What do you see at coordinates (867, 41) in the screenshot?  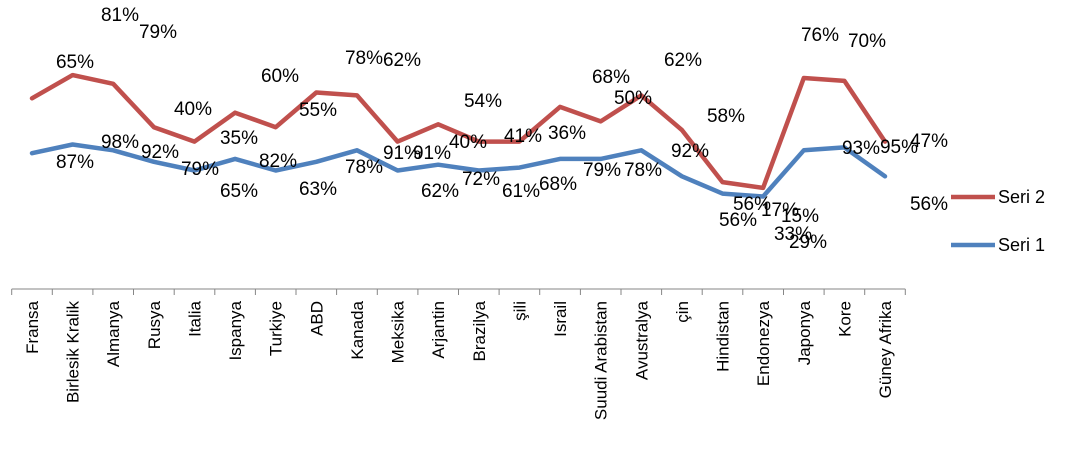 I see `data-label: 70%` at bounding box center [867, 41].